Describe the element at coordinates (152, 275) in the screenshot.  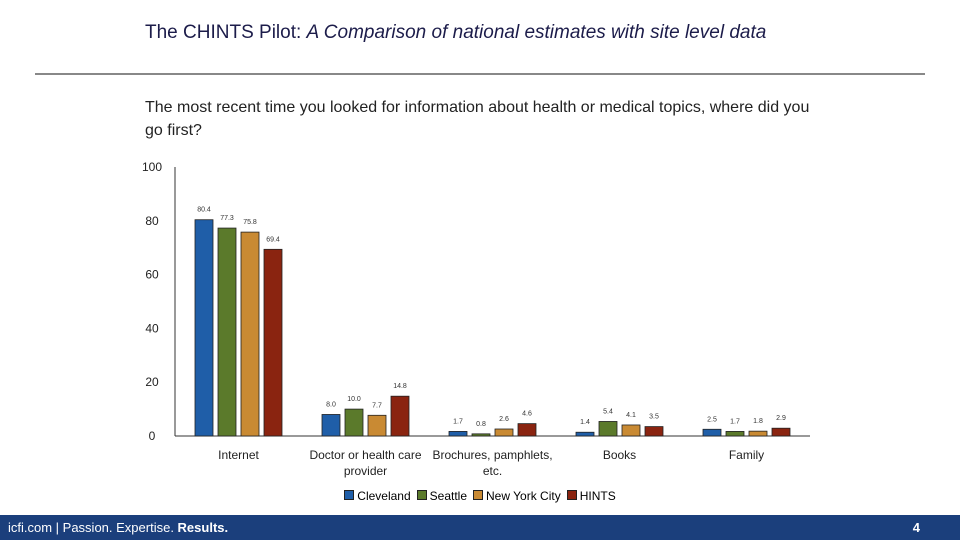
I see `y-tick-label: 60` at that location.